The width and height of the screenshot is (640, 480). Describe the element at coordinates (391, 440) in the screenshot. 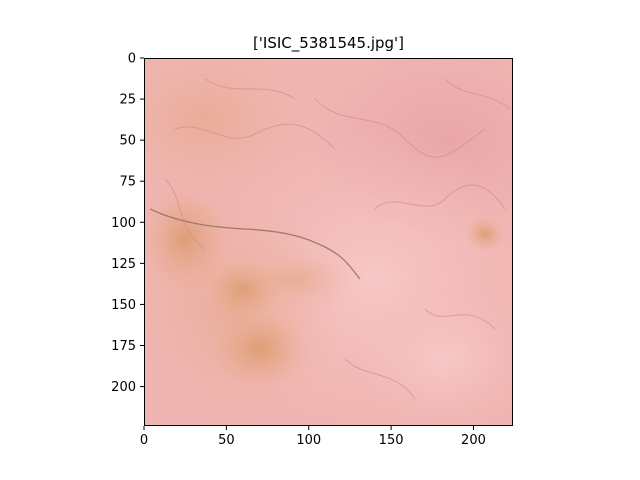

I see `x-tick-label: 150` at that location.